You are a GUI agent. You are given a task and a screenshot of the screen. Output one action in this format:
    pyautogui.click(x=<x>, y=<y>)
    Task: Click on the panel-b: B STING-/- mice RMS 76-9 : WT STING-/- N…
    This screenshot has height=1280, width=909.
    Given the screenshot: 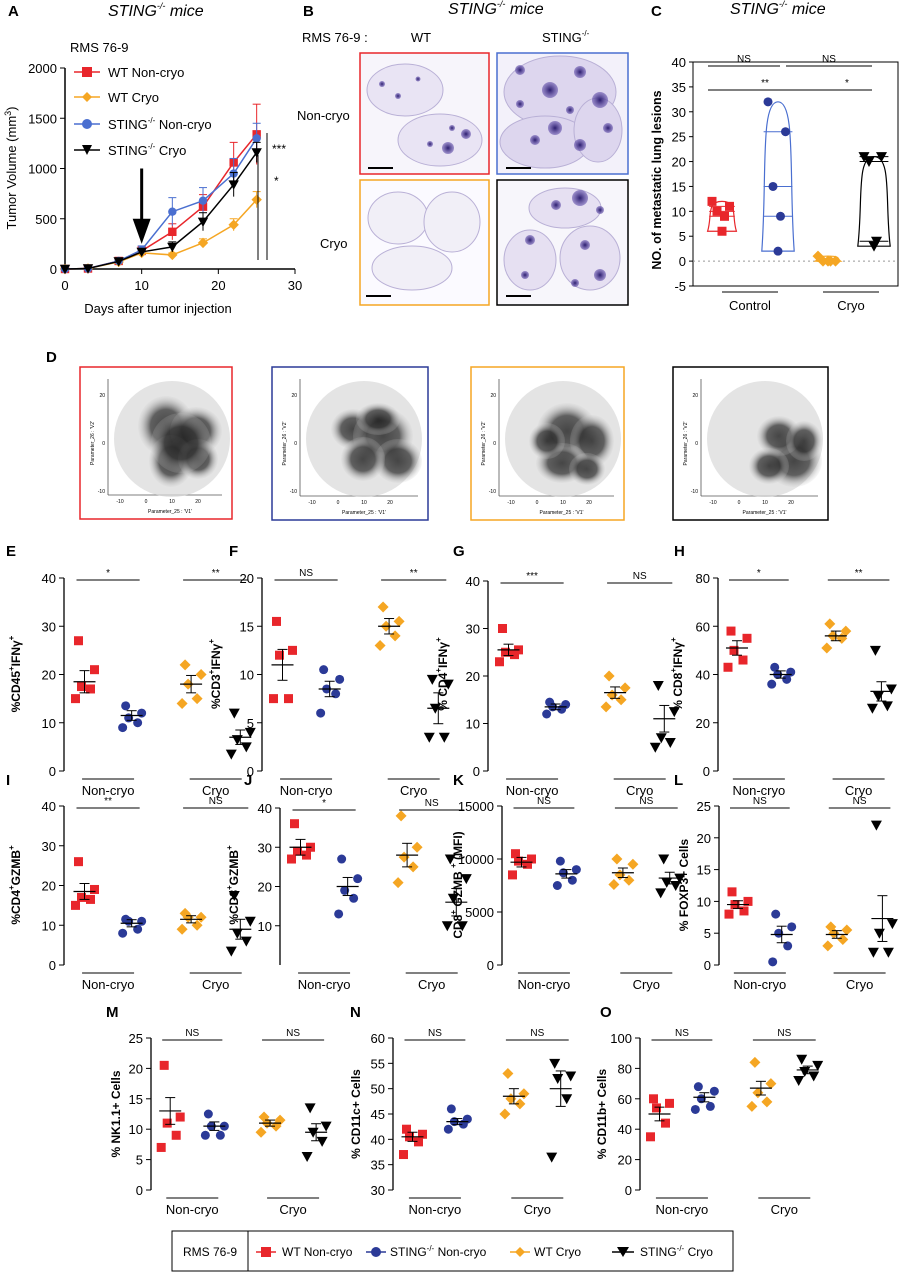 What is the action you would take?
    pyautogui.click(x=463, y=153)
    